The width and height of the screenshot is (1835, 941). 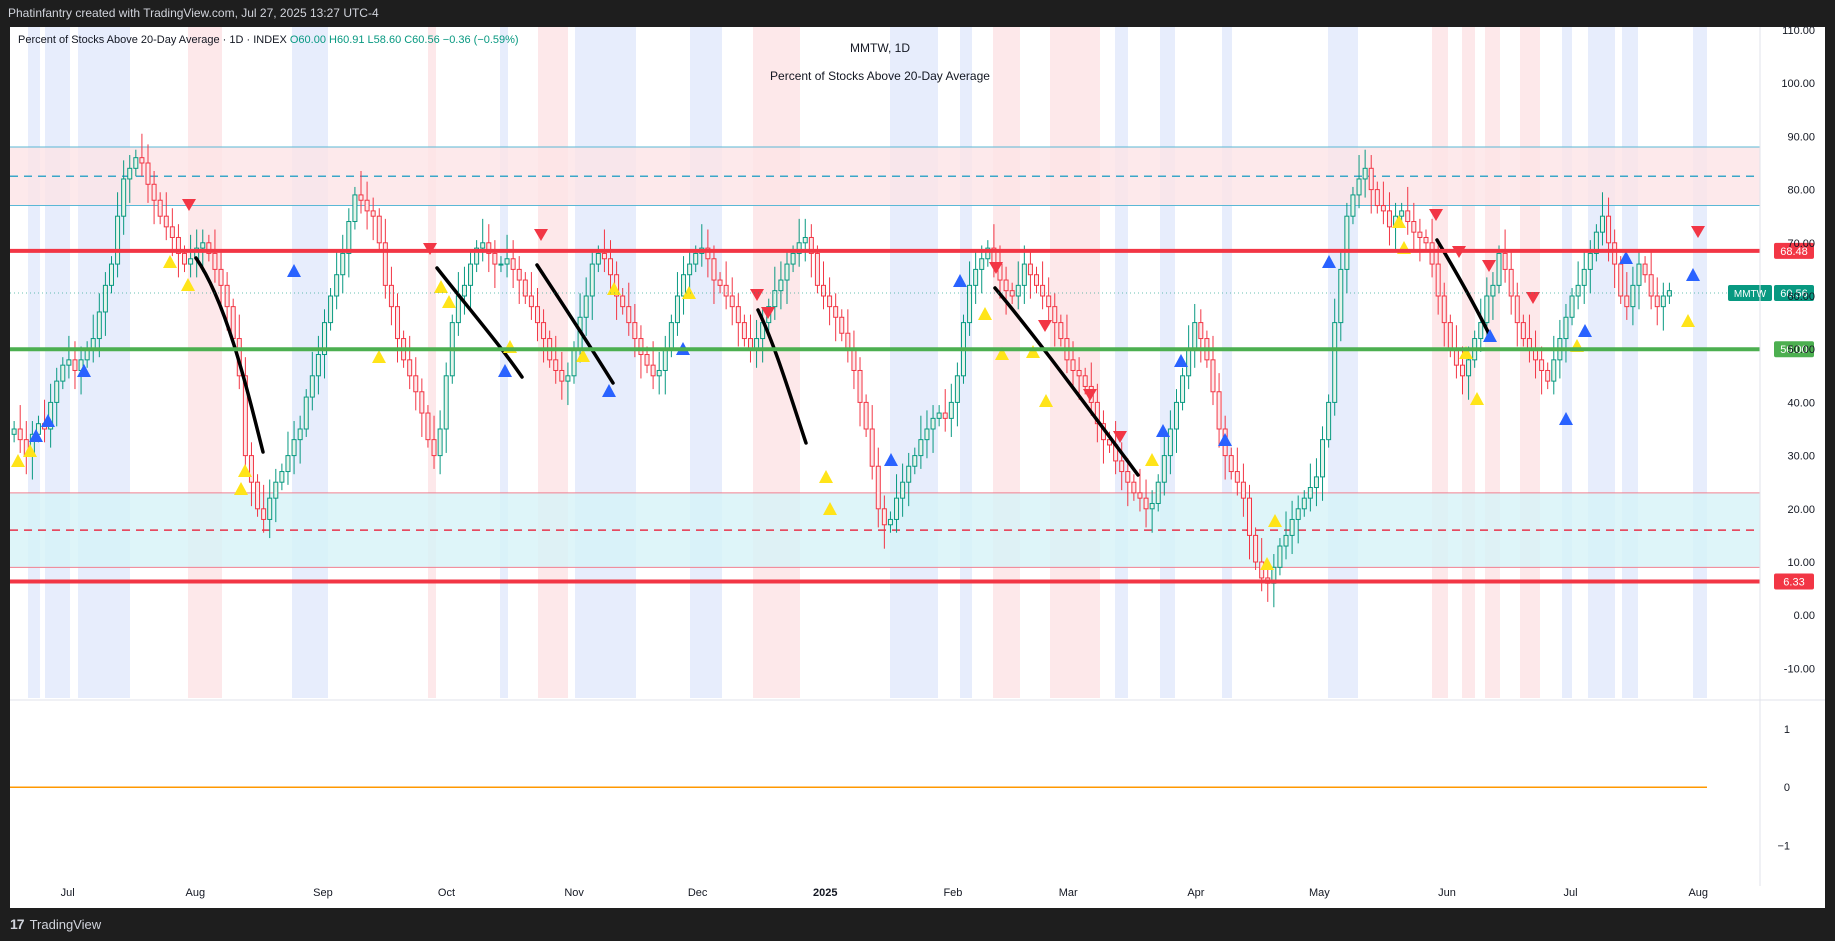 I want to click on y-tick-label: 60.00, so click(x=1801, y=297).